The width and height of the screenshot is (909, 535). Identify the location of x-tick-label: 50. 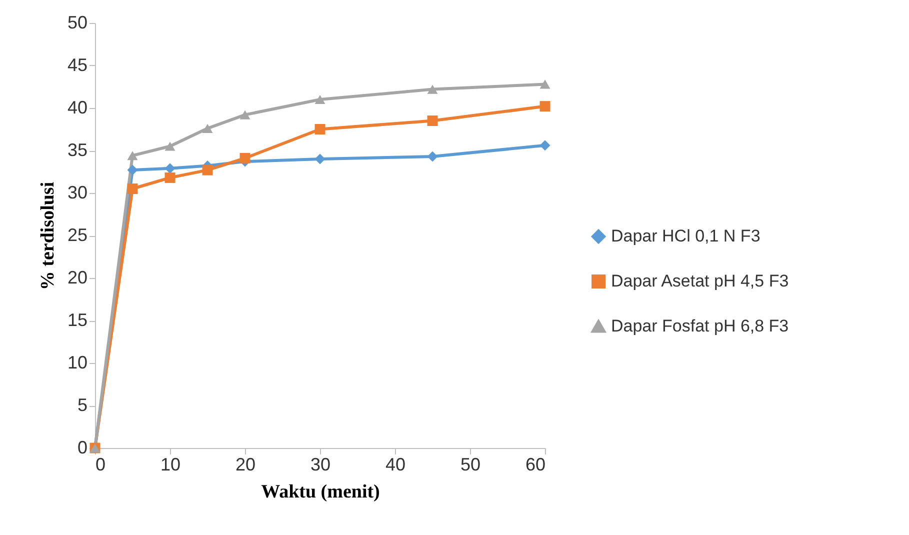
(470, 464).